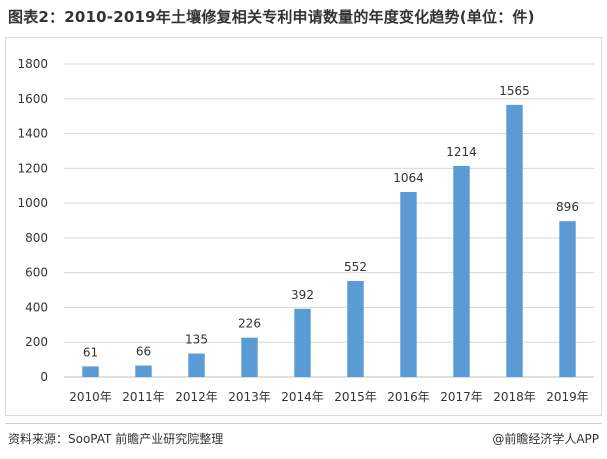  I want to click on data-label: 66, so click(143, 352).